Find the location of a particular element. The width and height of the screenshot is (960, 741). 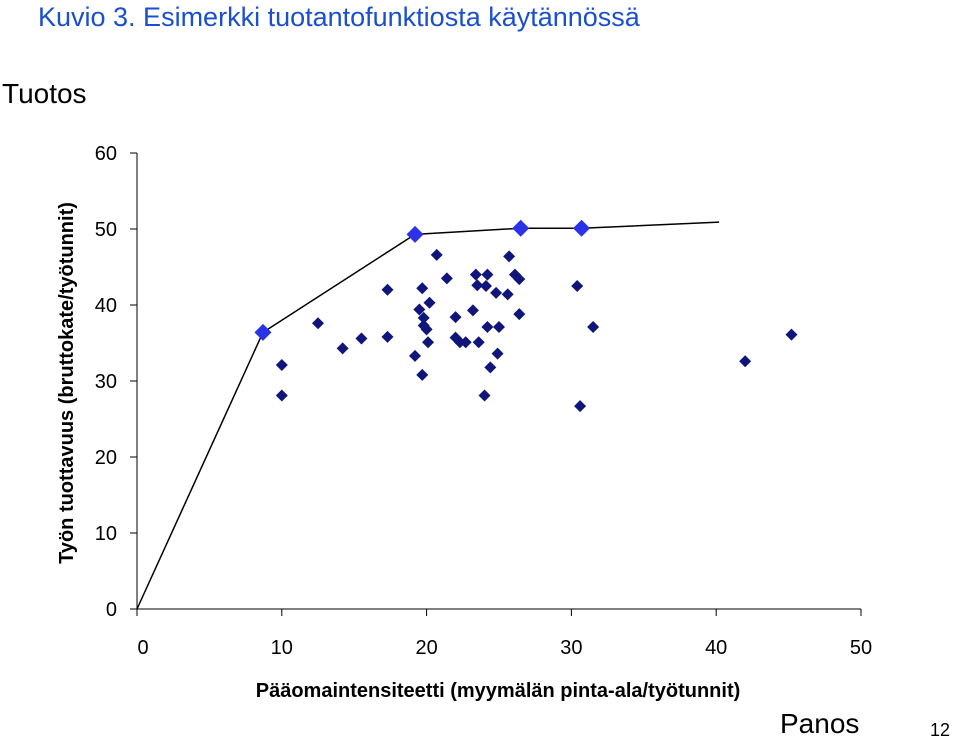

y-tick-label: 50 is located at coordinates (106, 230).